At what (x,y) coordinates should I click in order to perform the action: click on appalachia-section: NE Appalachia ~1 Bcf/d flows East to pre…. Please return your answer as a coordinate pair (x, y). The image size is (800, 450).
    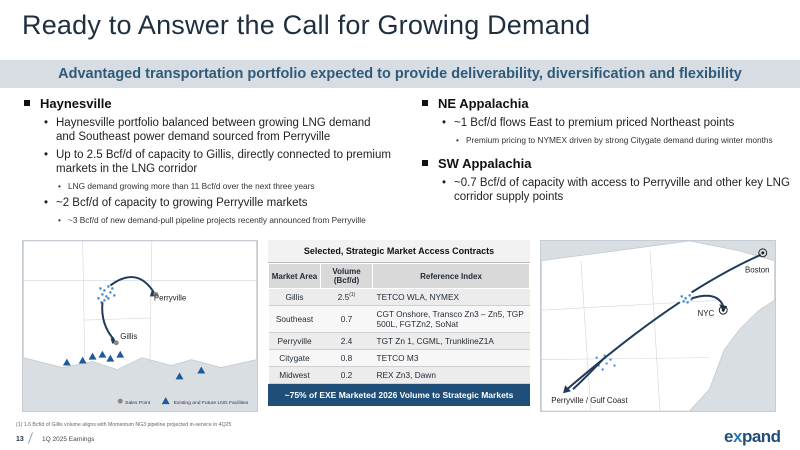
    Looking at the image, I should click on (605, 152).